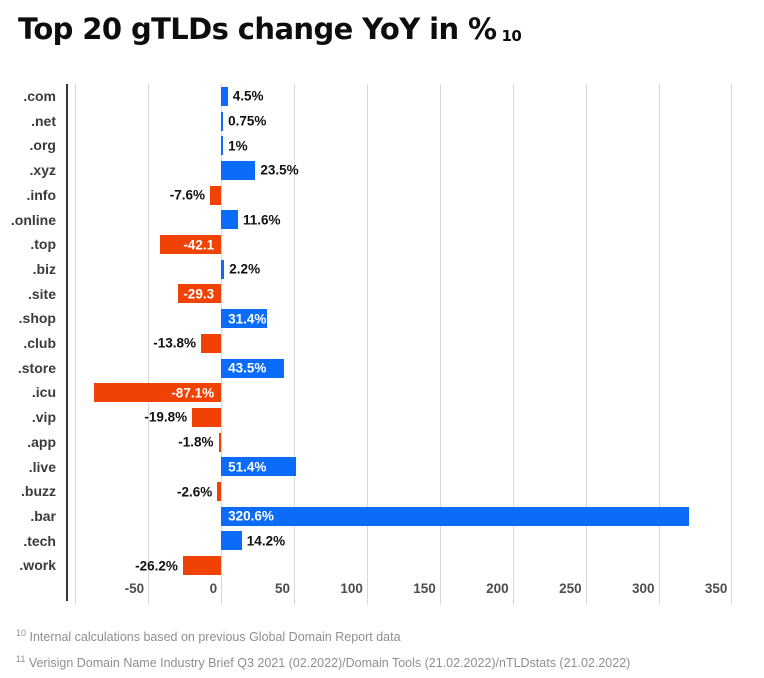 The height and width of the screenshot is (678, 764). I want to click on value-label: -29.3, so click(199, 294).